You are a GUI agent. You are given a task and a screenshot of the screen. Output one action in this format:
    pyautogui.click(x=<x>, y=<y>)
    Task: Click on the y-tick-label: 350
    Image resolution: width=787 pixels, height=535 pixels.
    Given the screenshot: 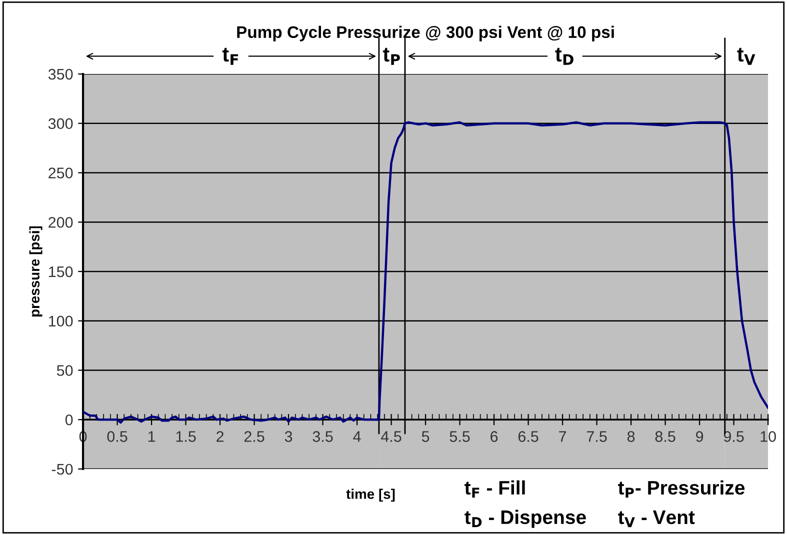 What is the action you would take?
    pyautogui.click(x=60, y=74)
    